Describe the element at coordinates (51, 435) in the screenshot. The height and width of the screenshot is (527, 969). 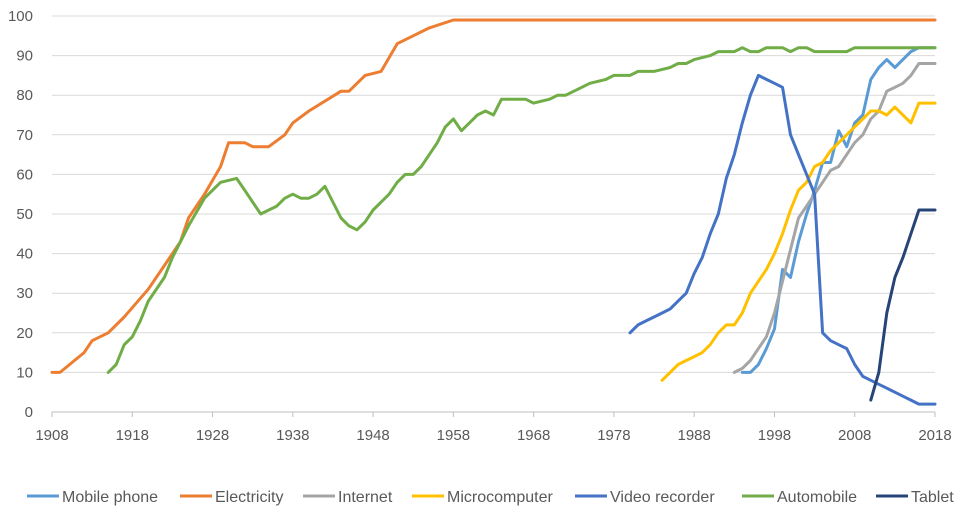
I see `x-tick-label: 1908` at that location.